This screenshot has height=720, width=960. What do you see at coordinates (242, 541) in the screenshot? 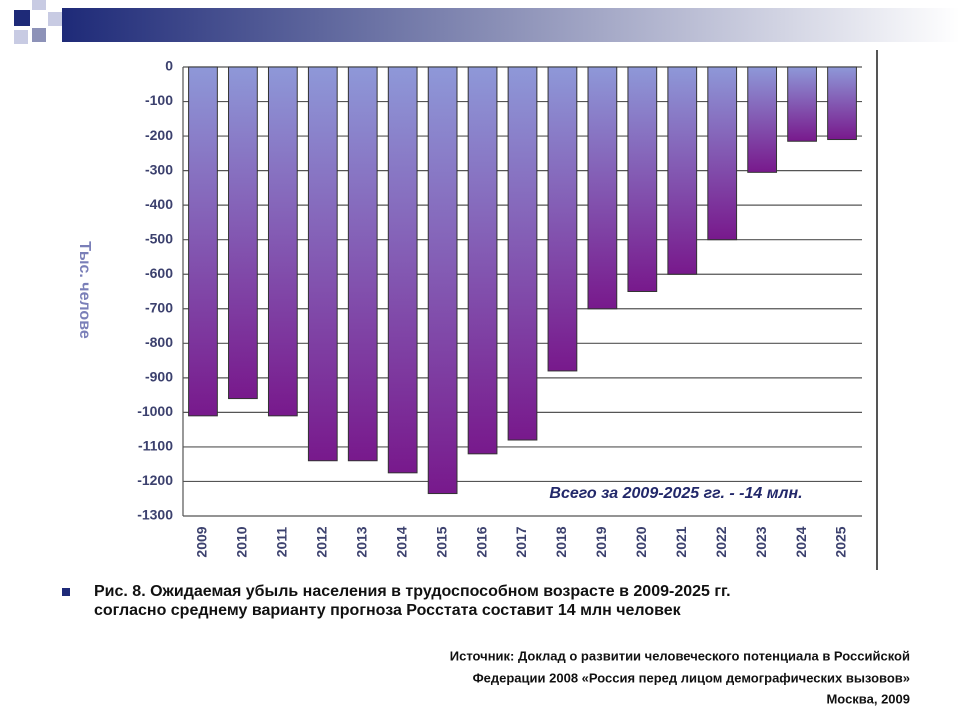
I see `x-tick-label: 2010` at bounding box center [242, 541].